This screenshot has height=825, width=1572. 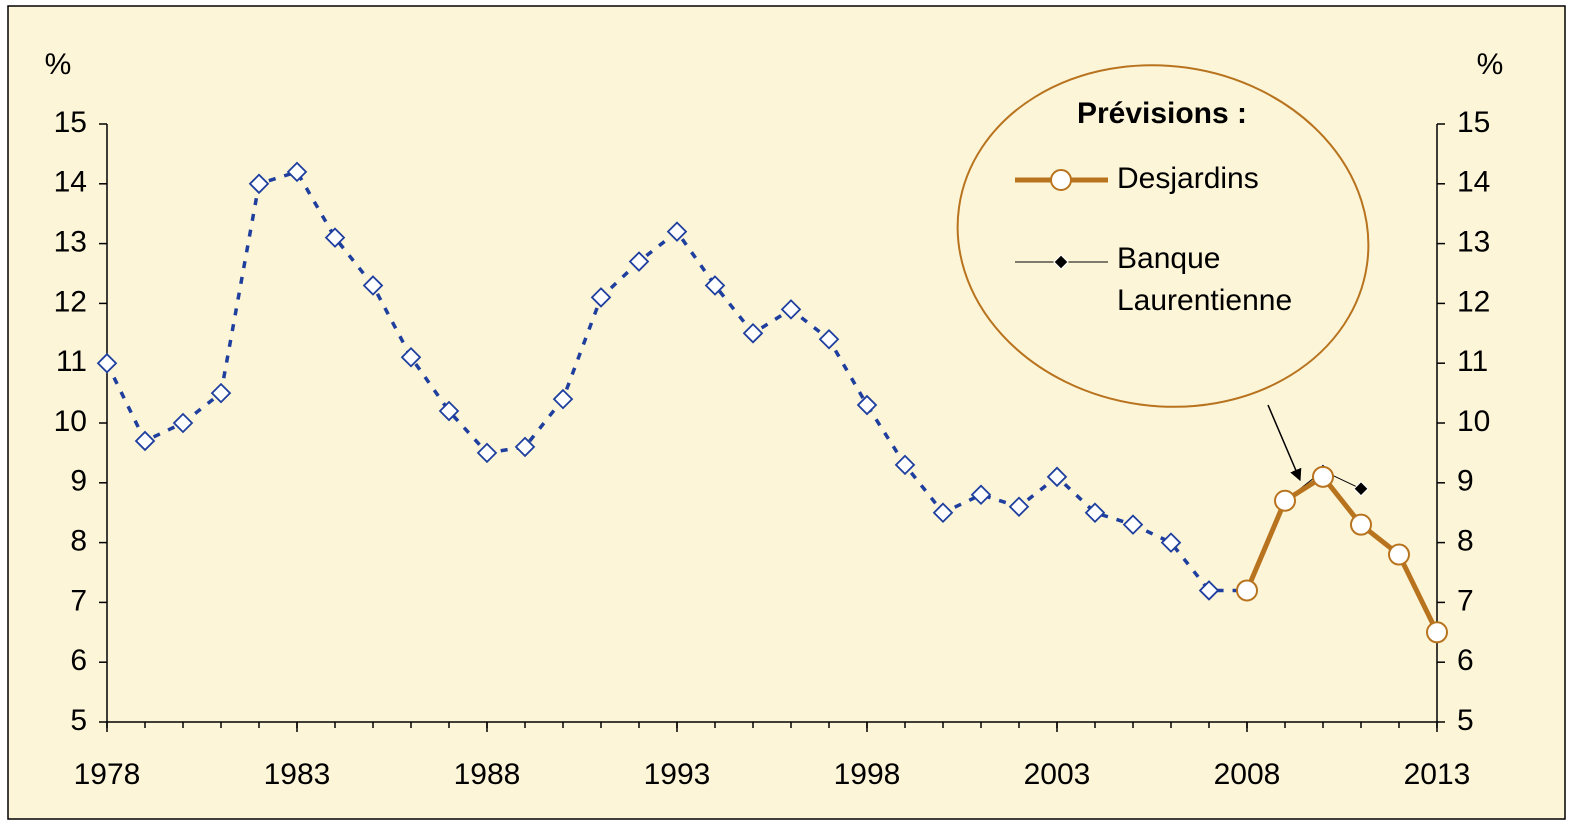 What do you see at coordinates (70, 122) in the screenshot?
I see `y-tick-label: 15` at bounding box center [70, 122].